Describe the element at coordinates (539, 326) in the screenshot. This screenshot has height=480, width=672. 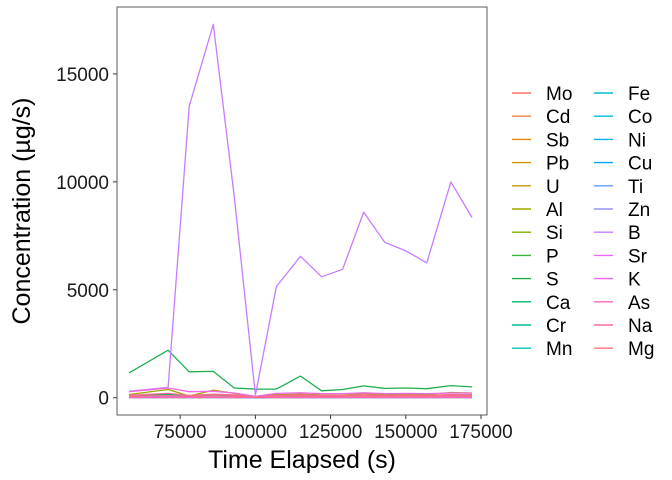
I see `legend-item-cr: Cr` at that location.